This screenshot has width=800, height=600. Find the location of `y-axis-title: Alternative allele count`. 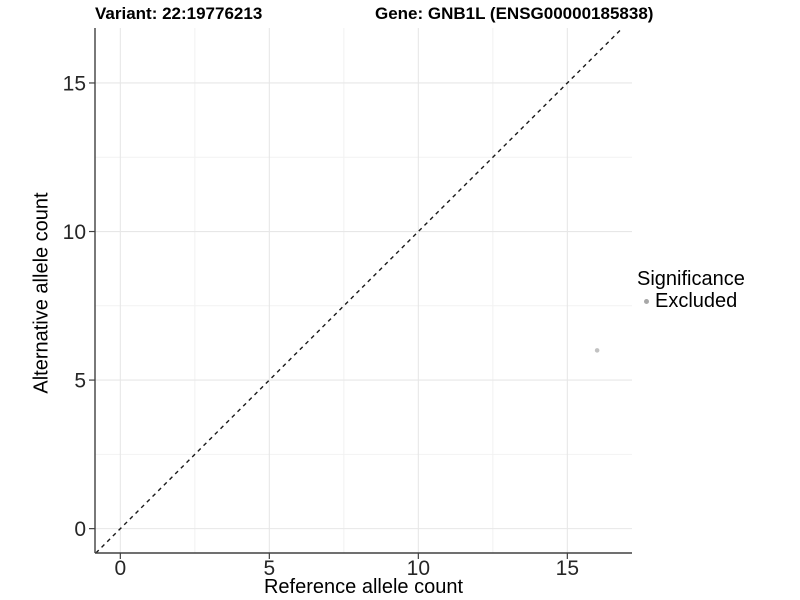

y-axis-title: Alternative allele count is located at coordinates (41, 293).